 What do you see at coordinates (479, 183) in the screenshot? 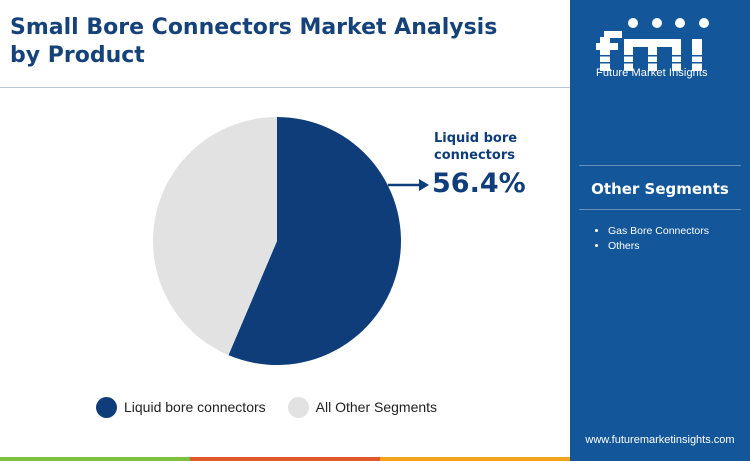
I see `callout-value: 56.4%` at bounding box center [479, 183].